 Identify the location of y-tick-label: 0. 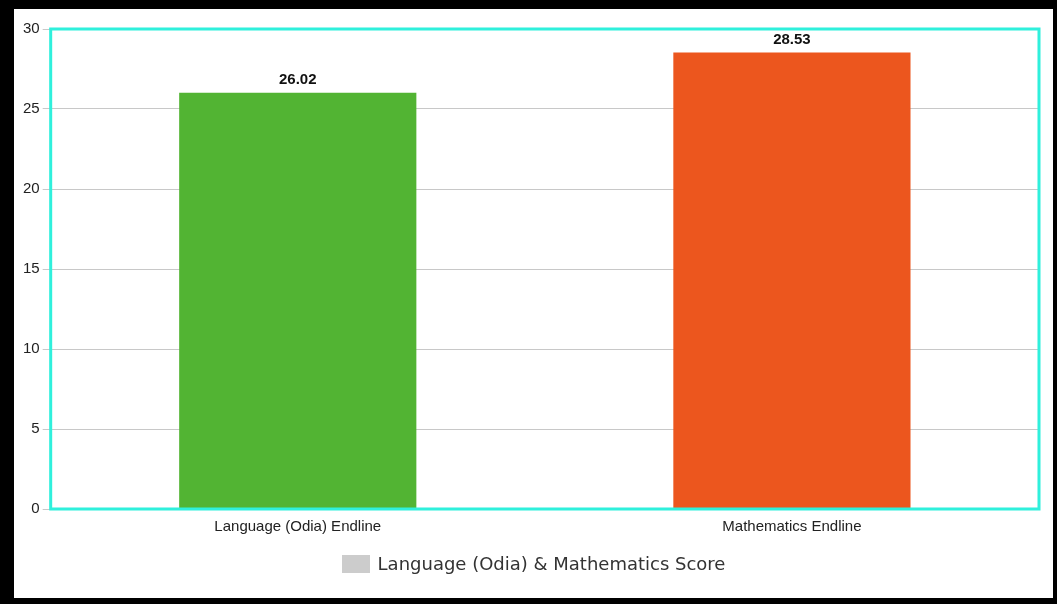
(35, 508).